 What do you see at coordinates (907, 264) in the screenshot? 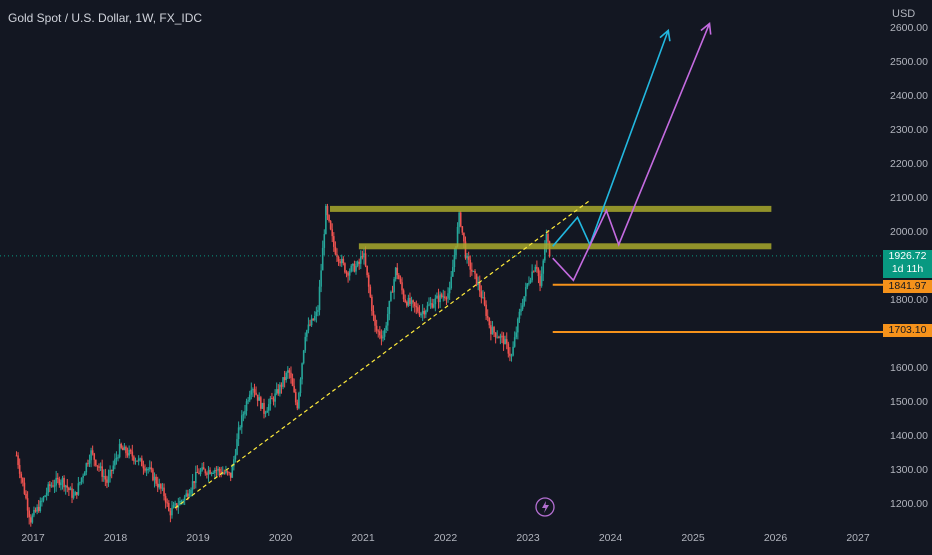
I see `last-price-tag: 1926.72 1d 11h` at bounding box center [907, 264].